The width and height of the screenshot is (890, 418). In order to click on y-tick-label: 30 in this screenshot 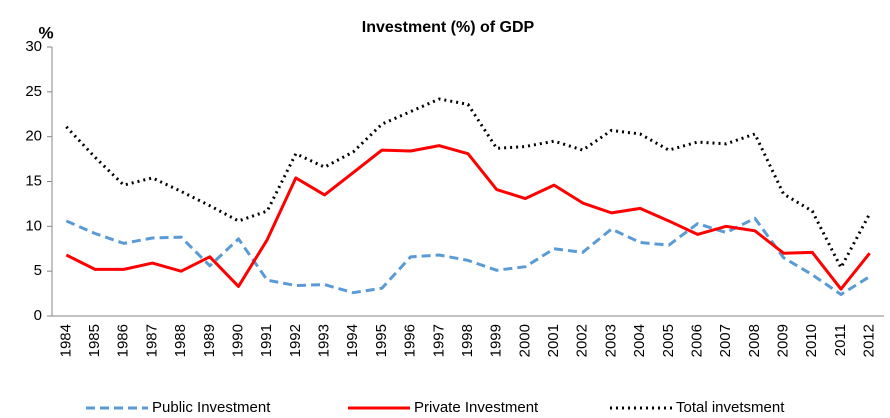, I will do `click(33, 46)`.